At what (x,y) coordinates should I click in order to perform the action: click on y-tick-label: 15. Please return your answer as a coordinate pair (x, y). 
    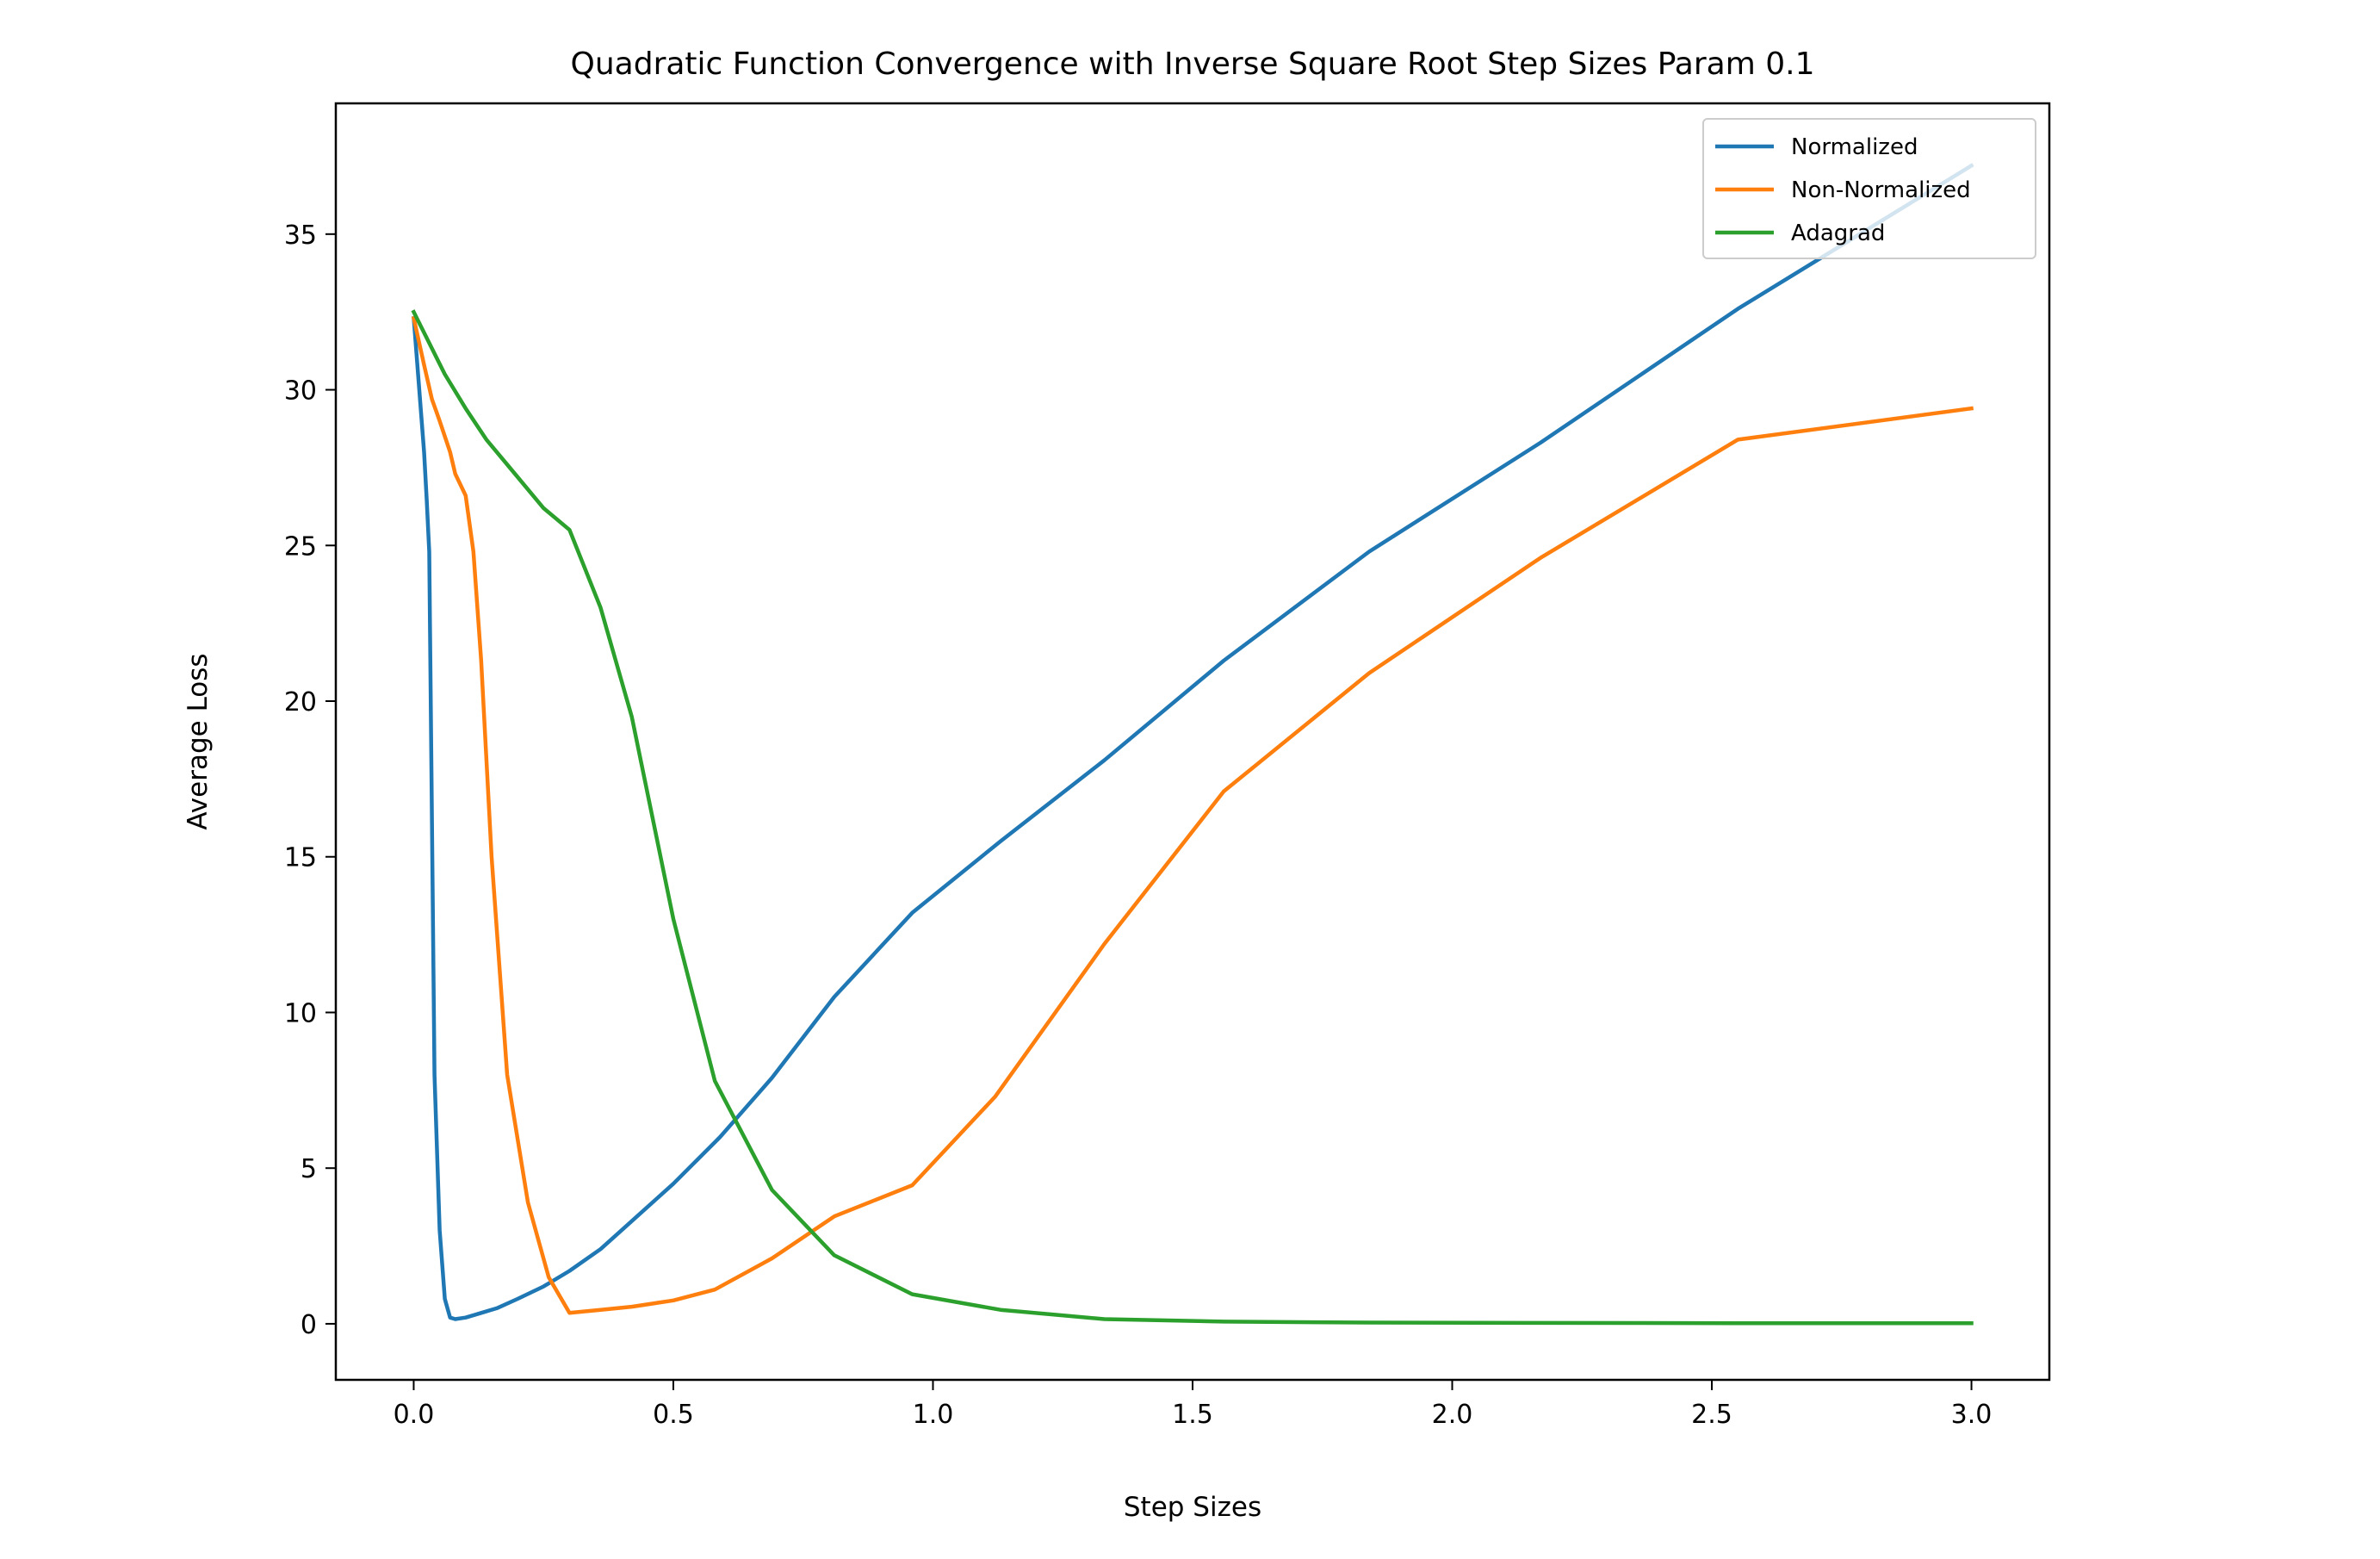
    Looking at the image, I should click on (301, 858).